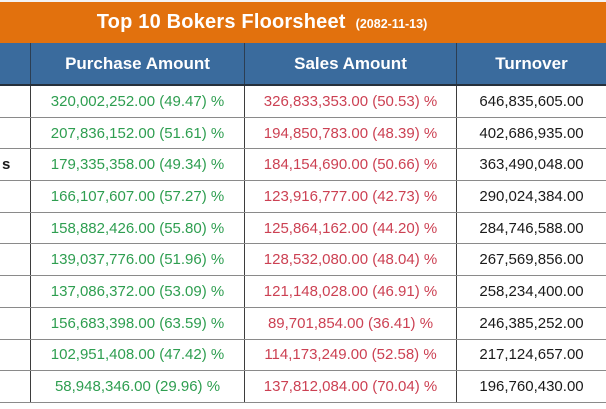  What do you see at coordinates (137, 101) in the screenshot?
I see `purchase-amount-cell: 320,002,252.00 (49.47) %` at bounding box center [137, 101].